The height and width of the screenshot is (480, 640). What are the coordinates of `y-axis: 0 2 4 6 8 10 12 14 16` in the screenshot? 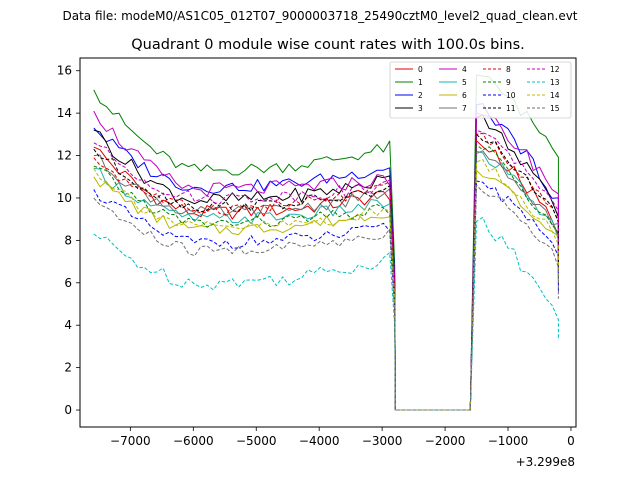 It's located at (68, 240).